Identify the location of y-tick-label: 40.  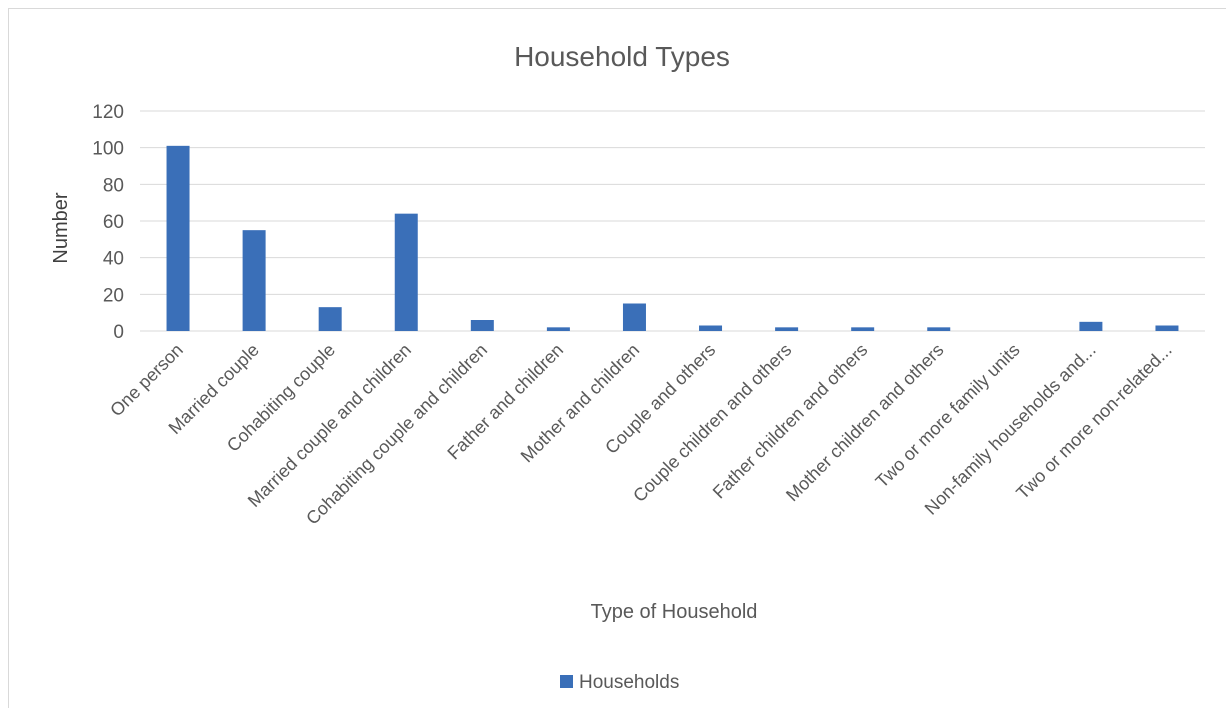
(113, 259).